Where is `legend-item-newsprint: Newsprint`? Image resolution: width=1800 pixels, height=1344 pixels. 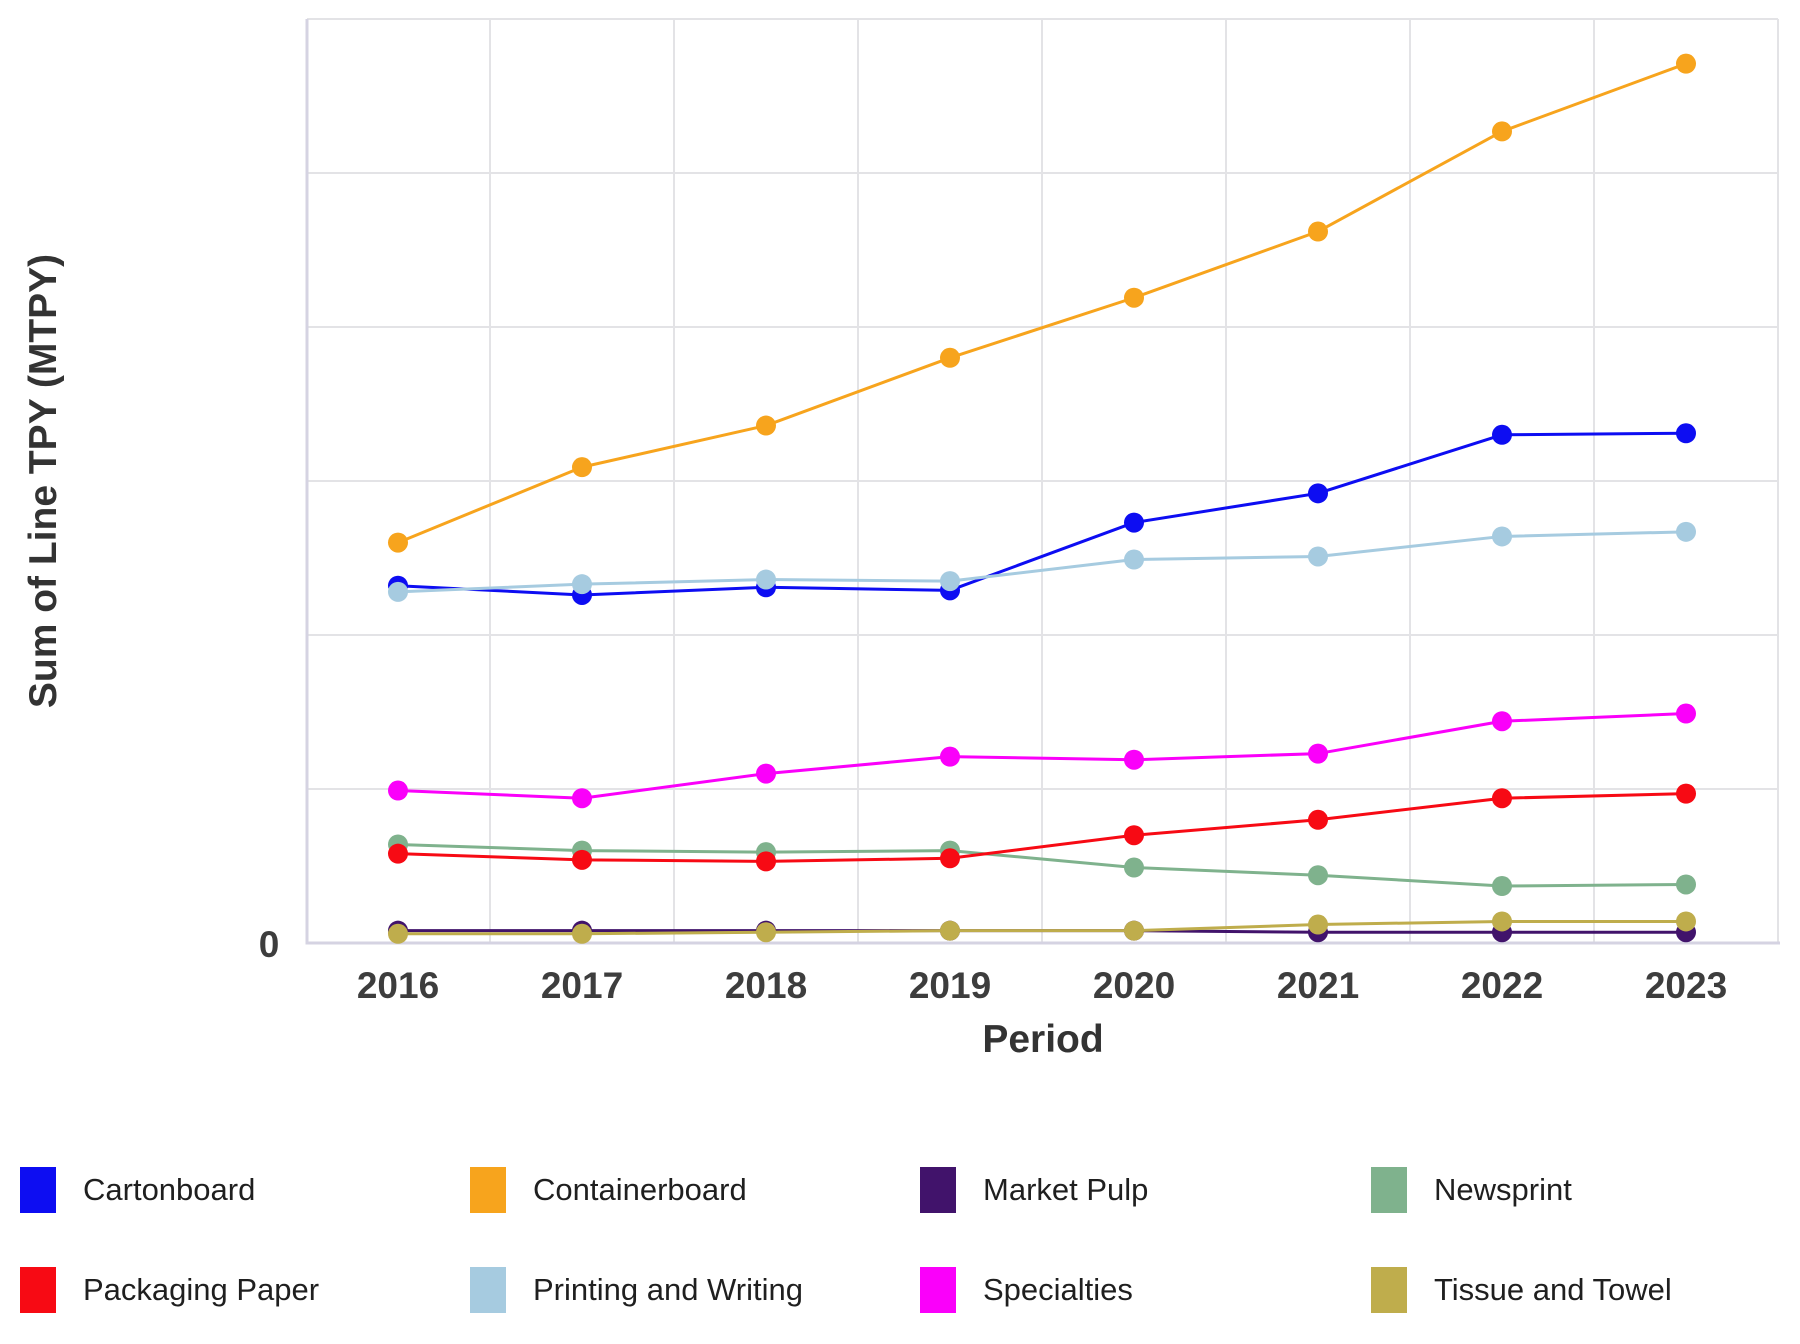
legend-item-newsprint: Newsprint is located at coordinates (1471, 1190).